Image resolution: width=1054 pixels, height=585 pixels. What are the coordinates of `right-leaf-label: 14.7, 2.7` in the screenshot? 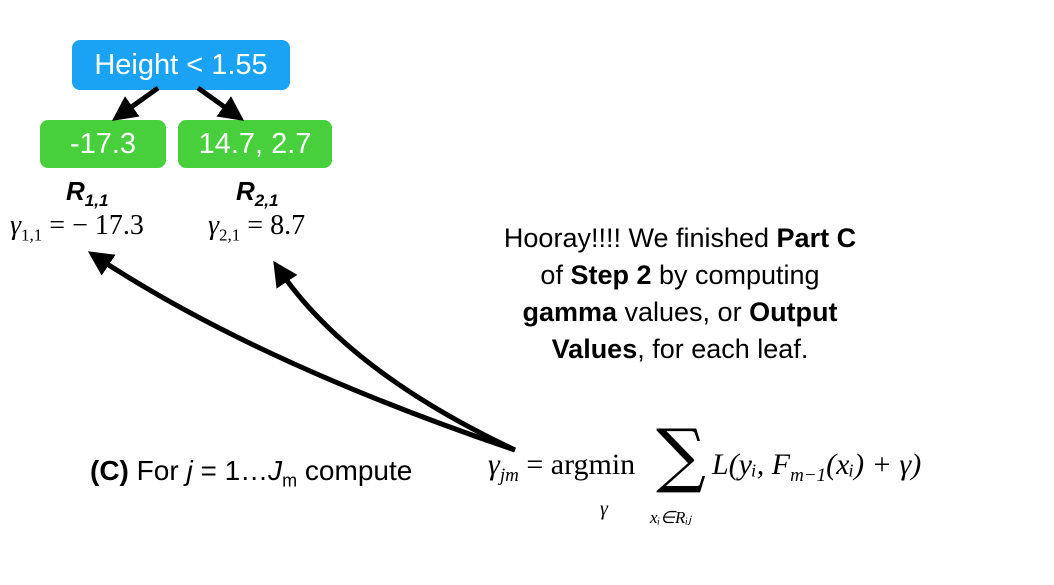 It's located at (255, 143).